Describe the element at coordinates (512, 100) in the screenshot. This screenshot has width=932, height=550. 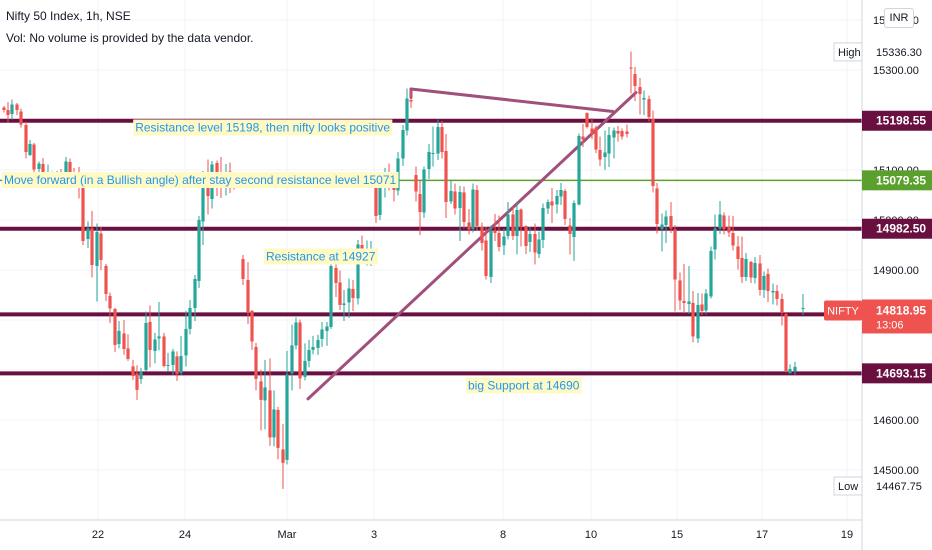
I see `trend-line` at that location.